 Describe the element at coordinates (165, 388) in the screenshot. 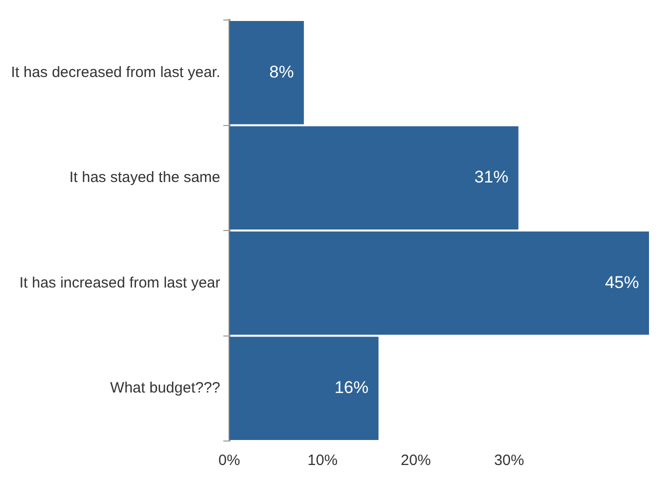

I see `y-tick-label: What budget???` at that location.